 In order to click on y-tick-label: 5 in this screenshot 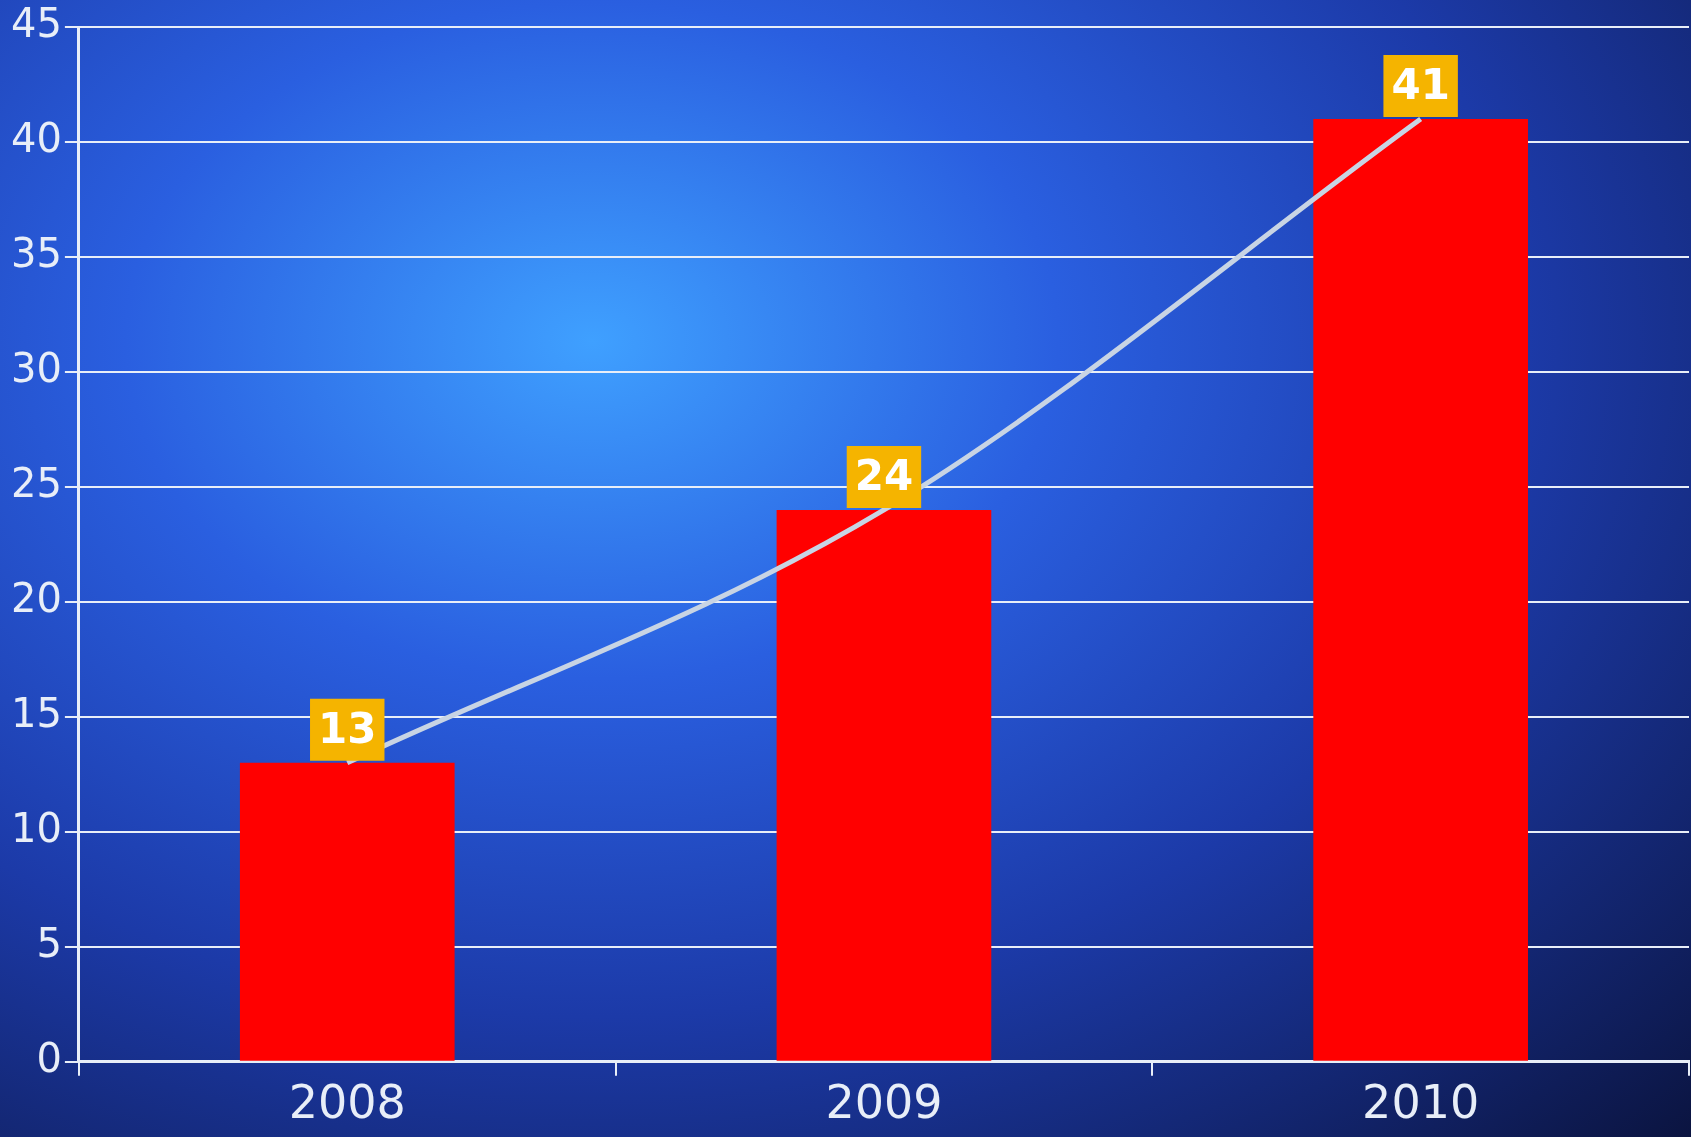, I will do `click(49, 943)`.